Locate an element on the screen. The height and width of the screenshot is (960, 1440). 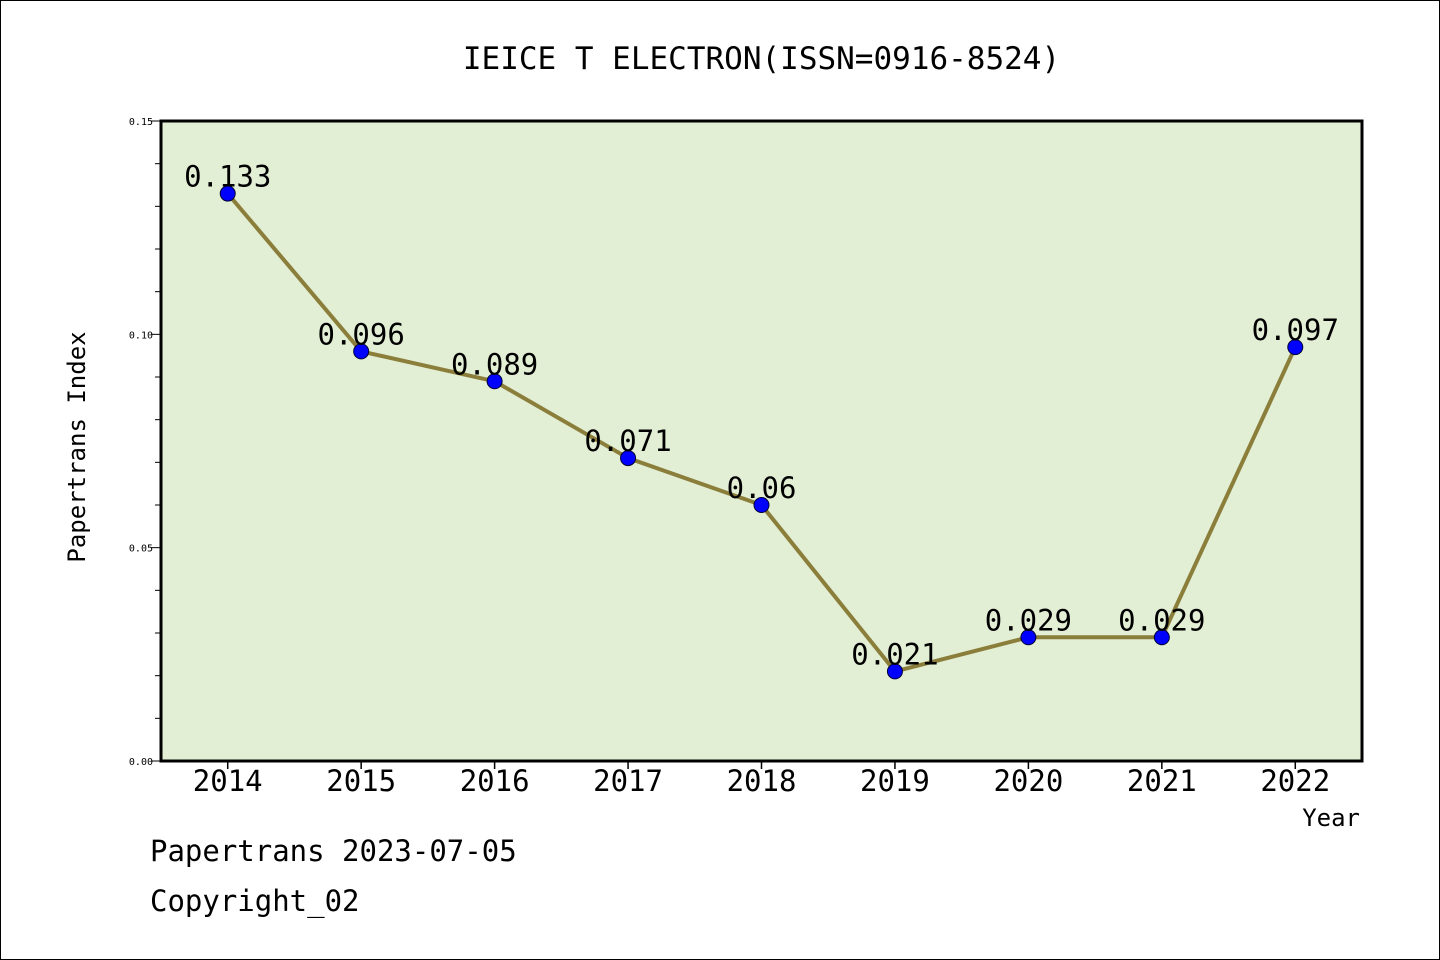
y-tick-label: 0.00 is located at coordinates (141, 762).